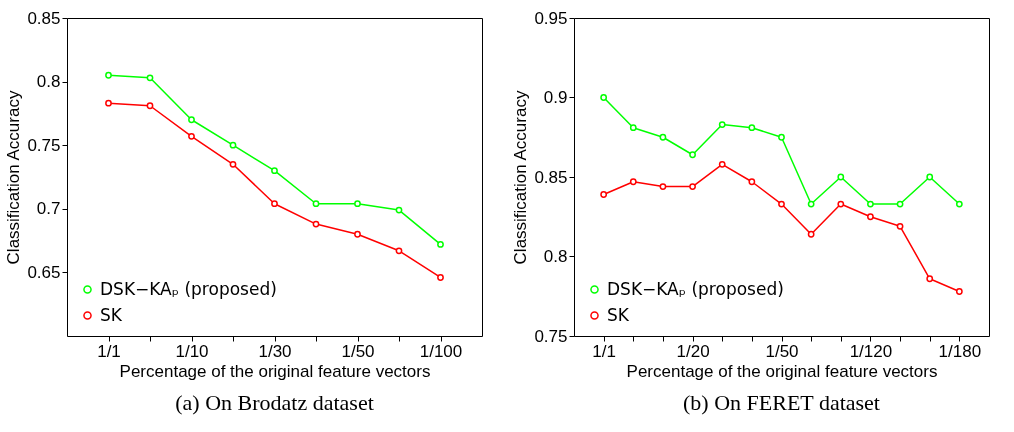 This screenshot has height=432, width=1014. What do you see at coordinates (555, 97) in the screenshot?
I see `y-tick-label: 0.9` at bounding box center [555, 97].